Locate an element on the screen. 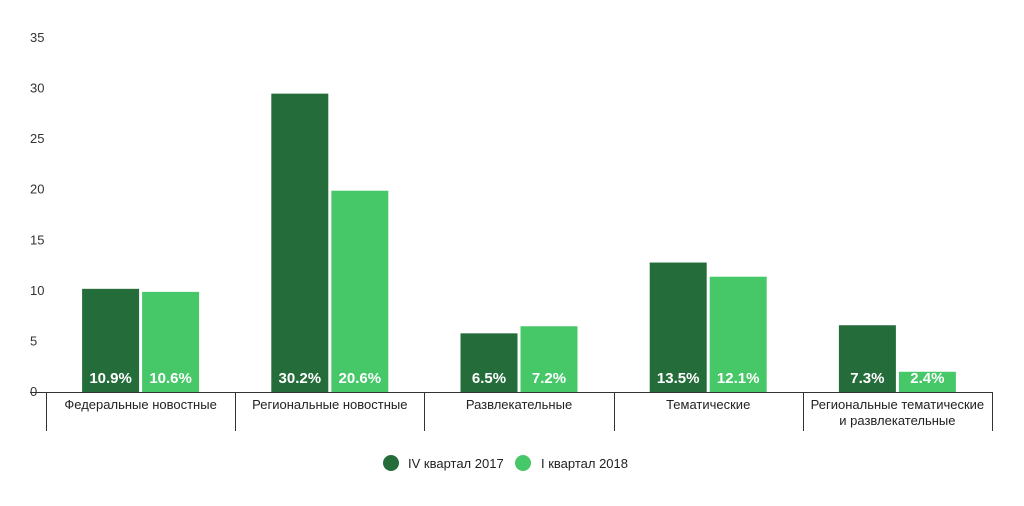 The height and width of the screenshot is (506, 1024). data-label: 10.9% is located at coordinates (110, 378).